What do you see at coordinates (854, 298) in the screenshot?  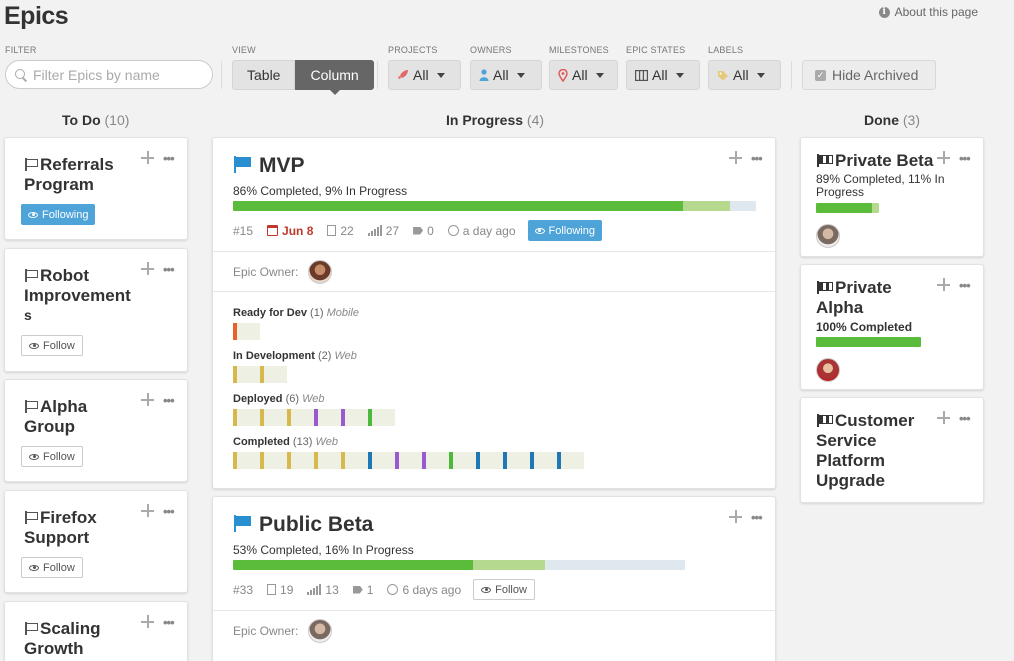 I see `epic-title: Private Alpha` at bounding box center [854, 298].